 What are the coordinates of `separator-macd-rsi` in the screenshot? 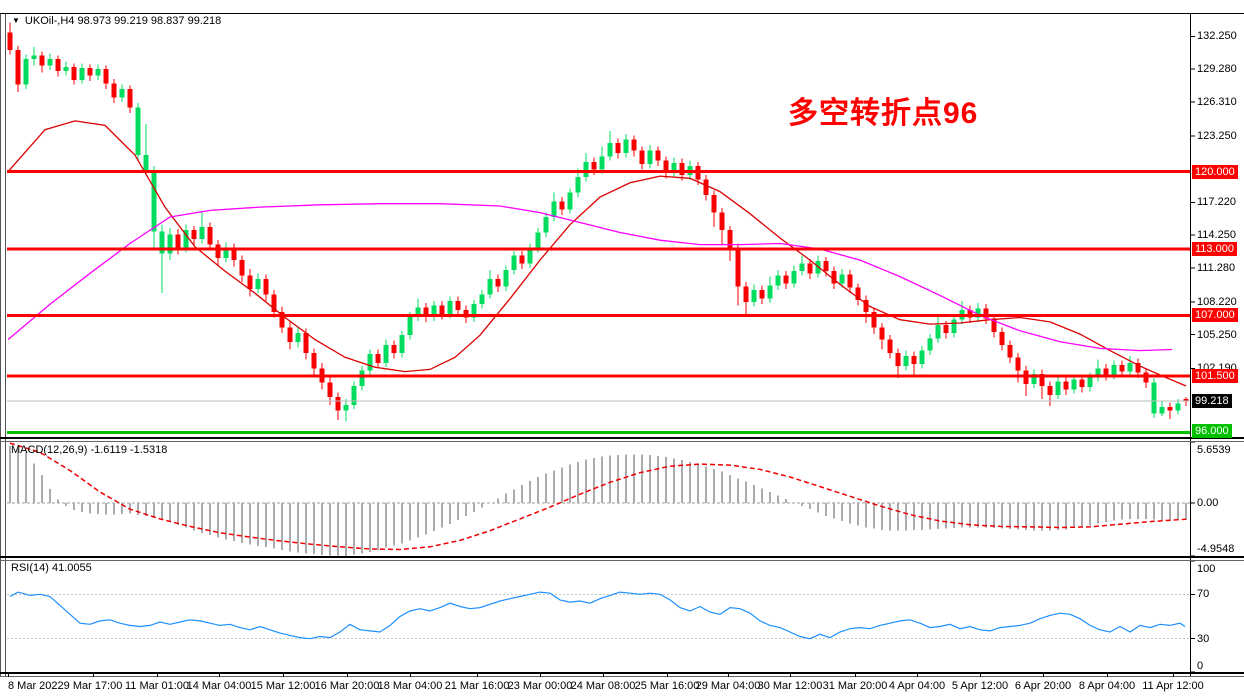 It's located at (622, 557).